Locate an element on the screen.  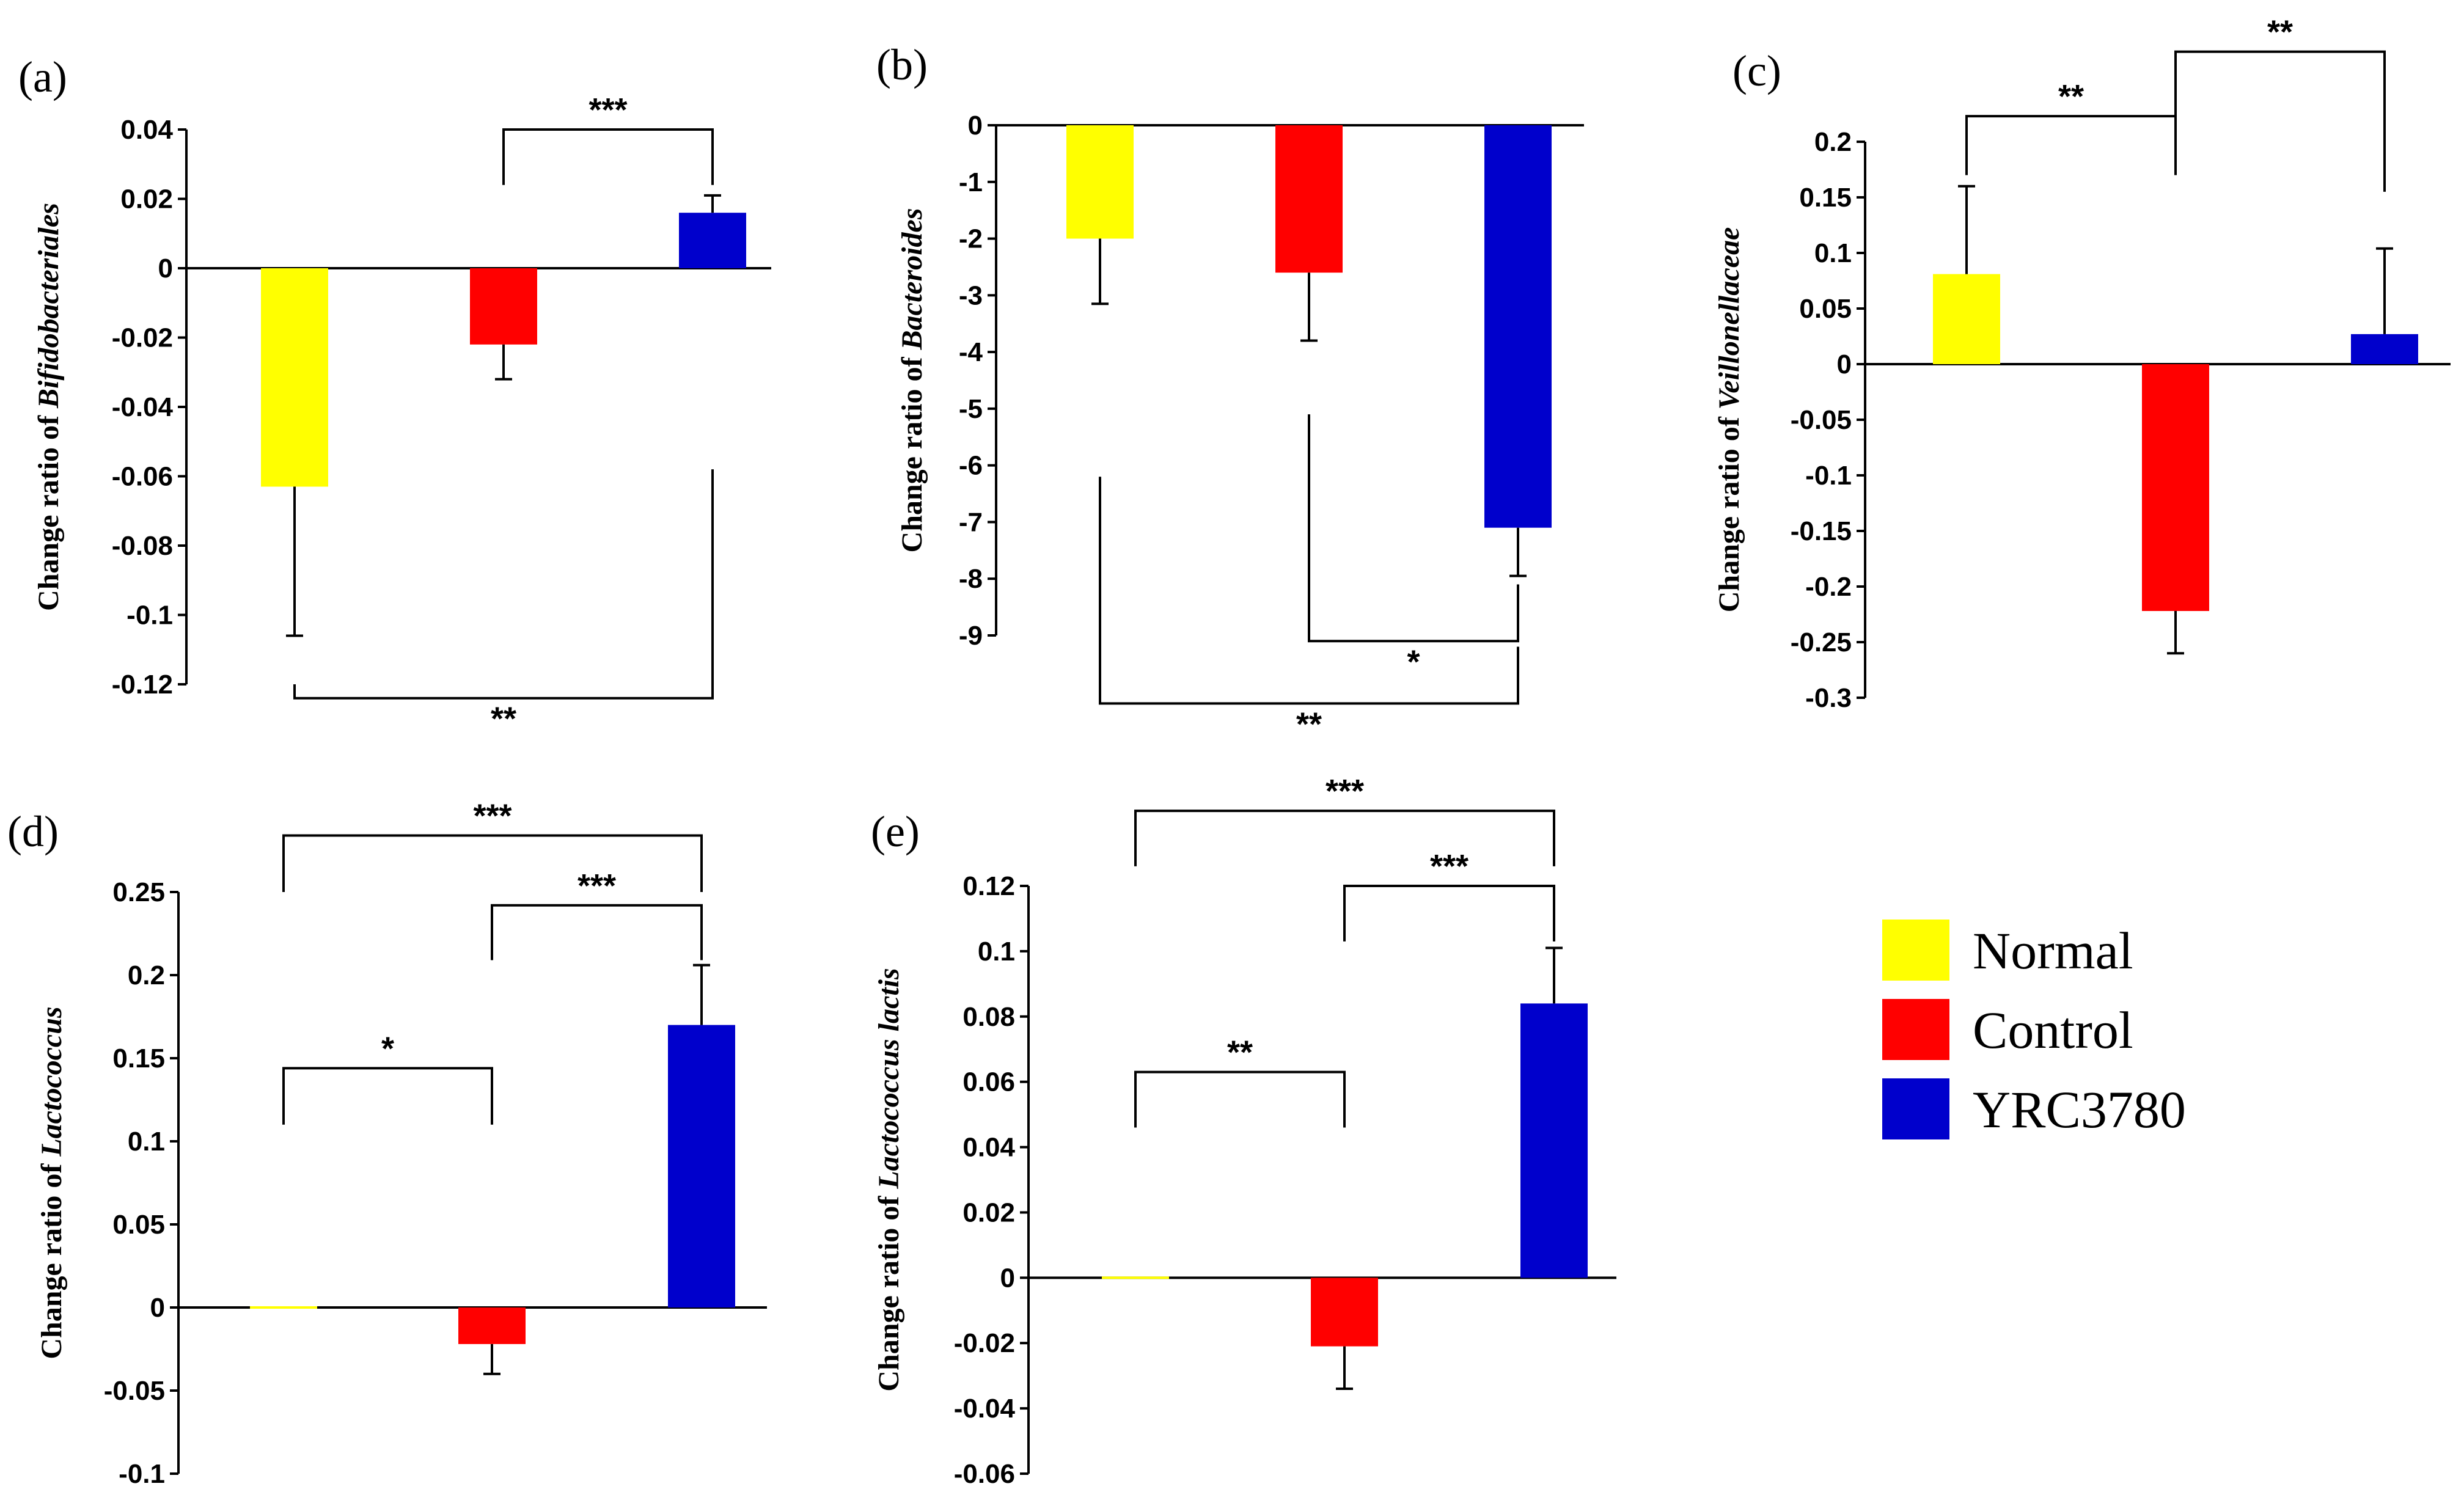
y-tick-label: -0.25 is located at coordinates (1822, 642).